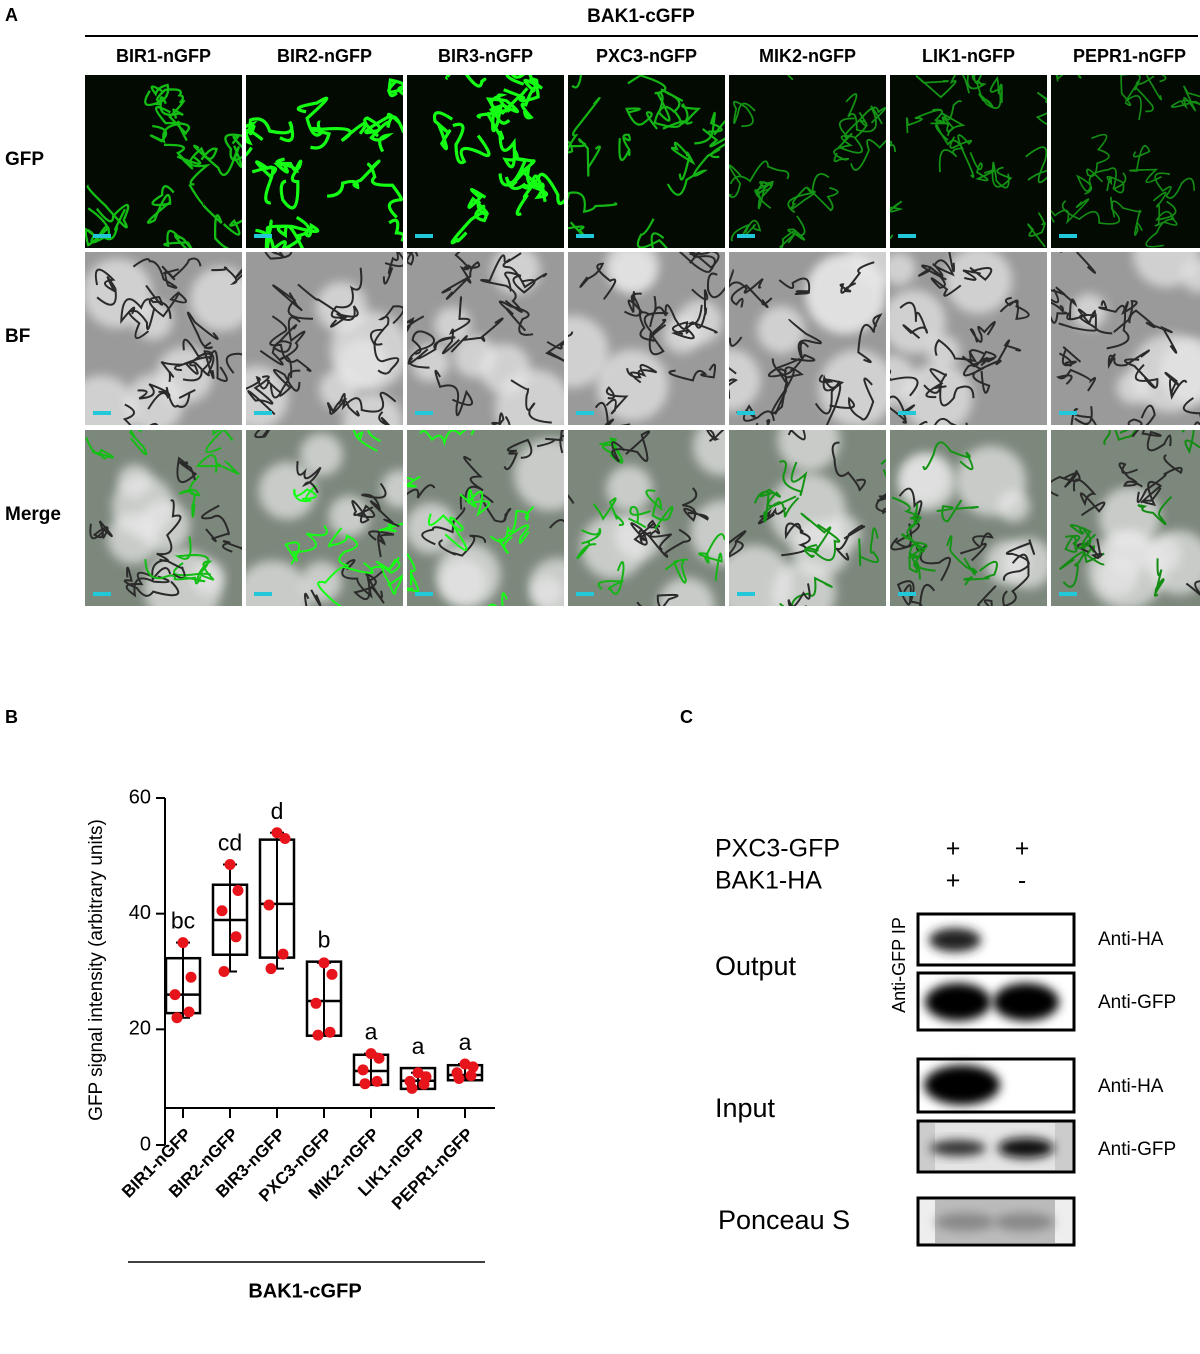  Describe the element at coordinates (958, 1002) in the screenshot. I see `band` at that location.